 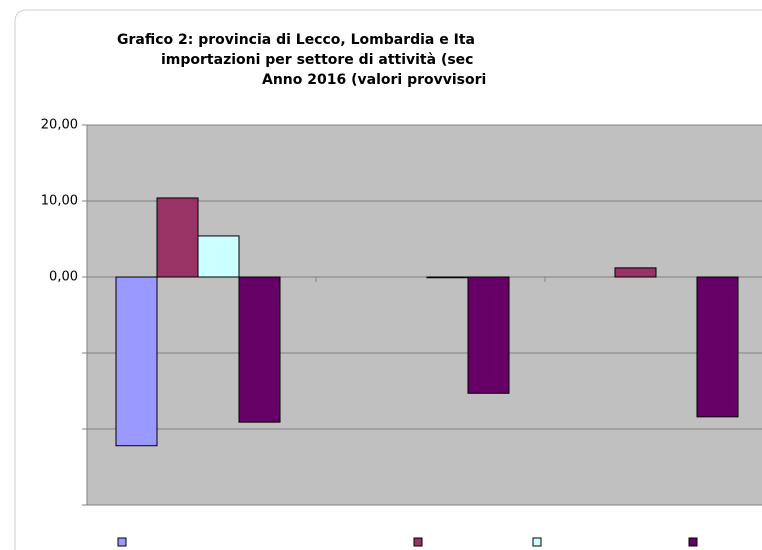 I want to click on y-tick-label: 0,00, so click(x=63, y=277).